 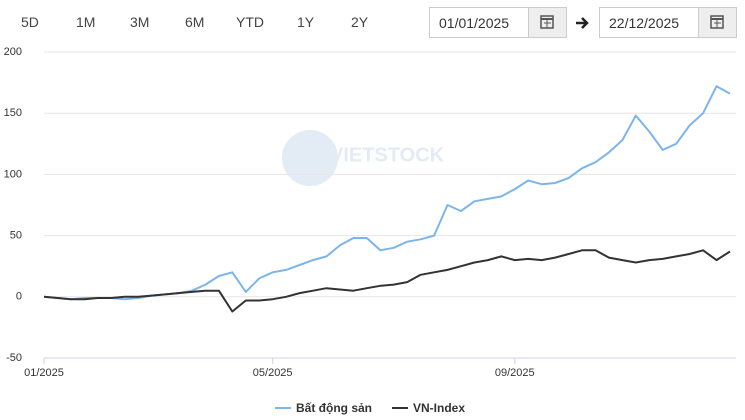 What do you see at coordinates (30, 22) in the screenshot?
I see `range-button: 5D` at bounding box center [30, 22].